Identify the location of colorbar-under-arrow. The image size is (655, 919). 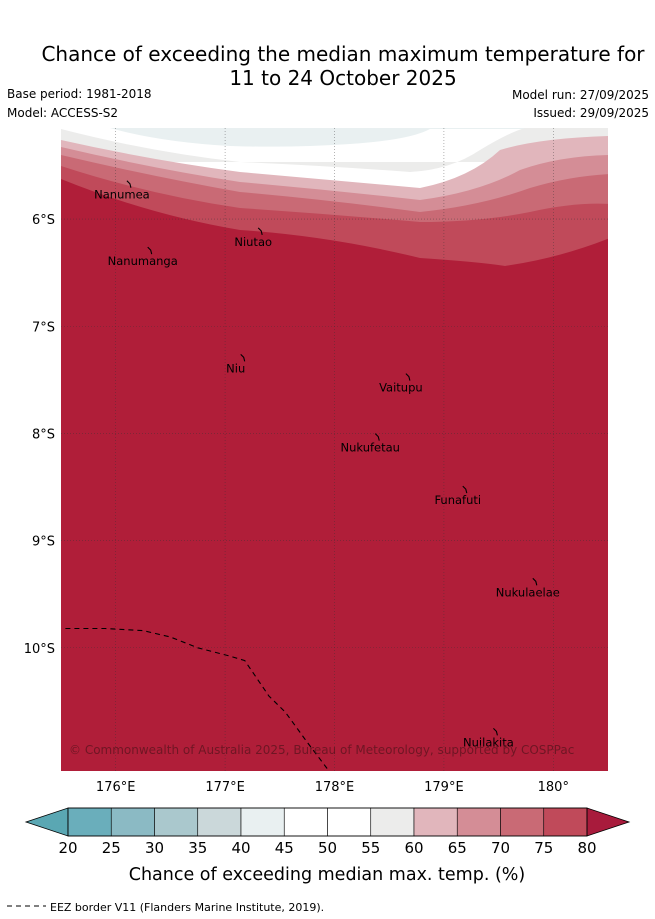
(46, 822).